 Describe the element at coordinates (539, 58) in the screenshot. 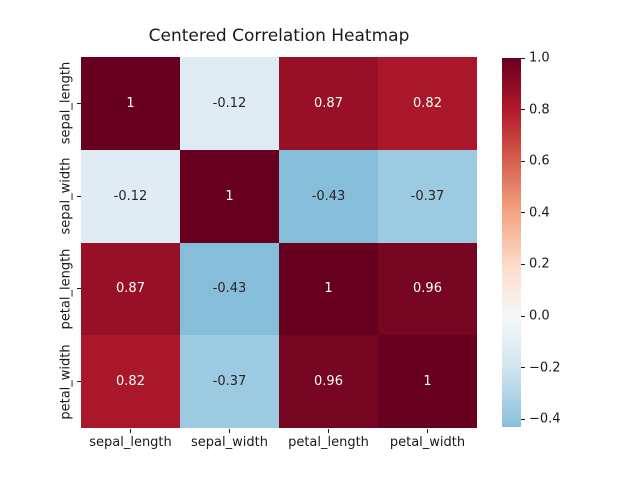

I see `colorbar-tick-label: 1.0` at that location.